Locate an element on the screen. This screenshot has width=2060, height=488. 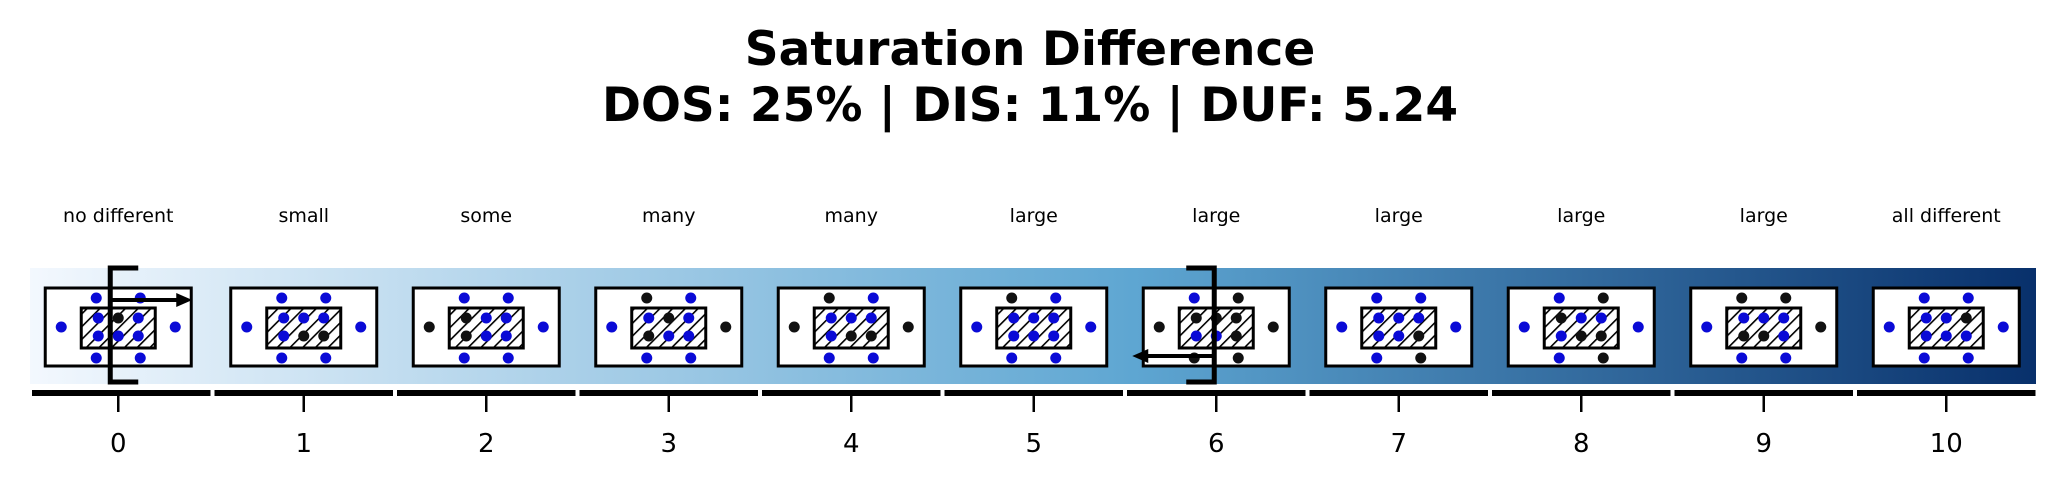
arrow-left-icon is located at coordinates (1140, 356).